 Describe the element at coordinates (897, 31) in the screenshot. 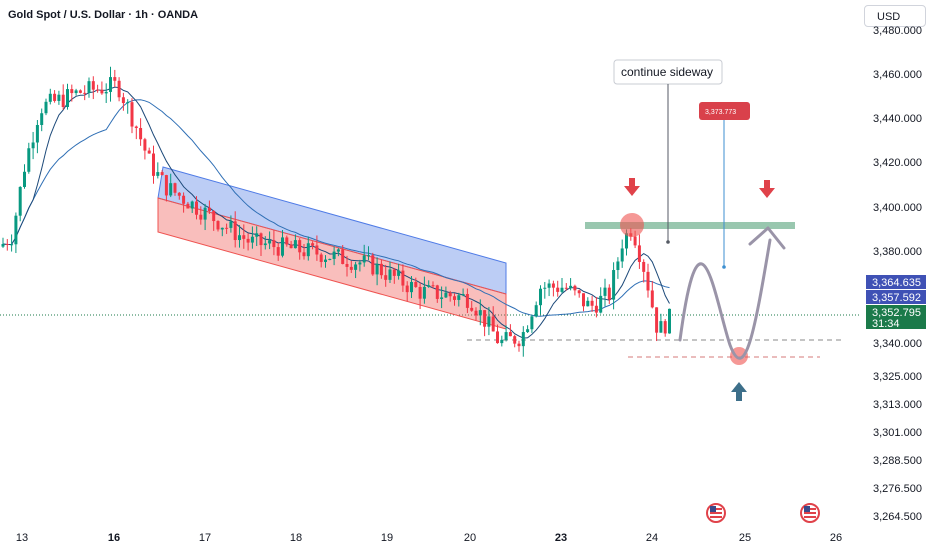

I see `price-tick-label: 3,480.000` at that location.